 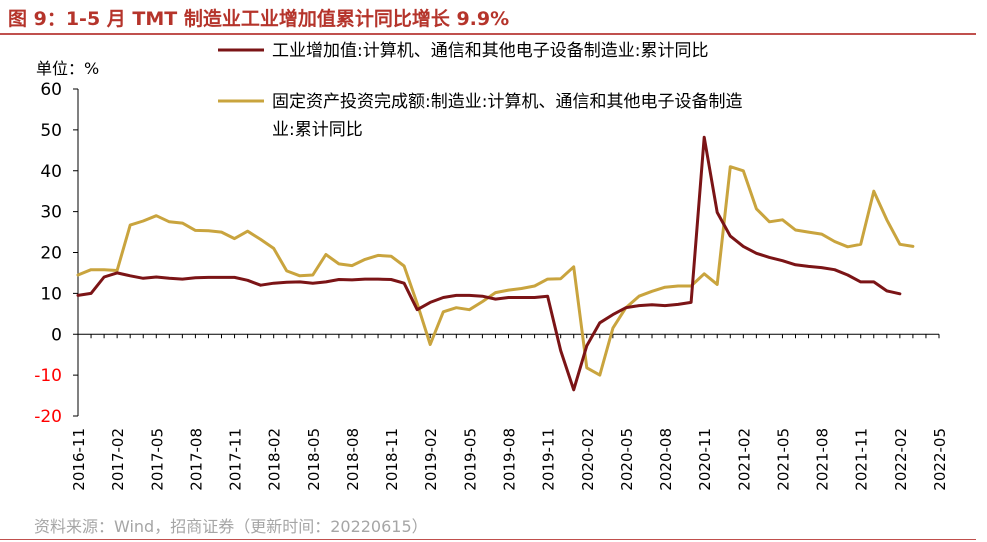 What do you see at coordinates (744, 459) in the screenshot?
I see `x-tick-label: 2021-02` at bounding box center [744, 459].